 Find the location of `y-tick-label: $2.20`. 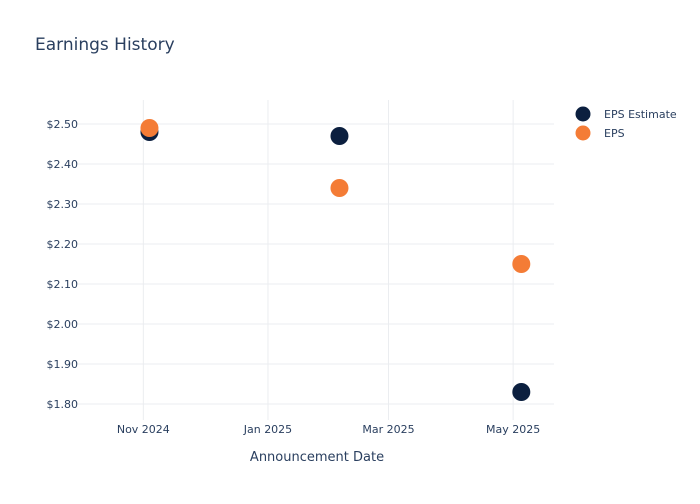

y-tick-label: $2.20 is located at coordinates (63, 244).